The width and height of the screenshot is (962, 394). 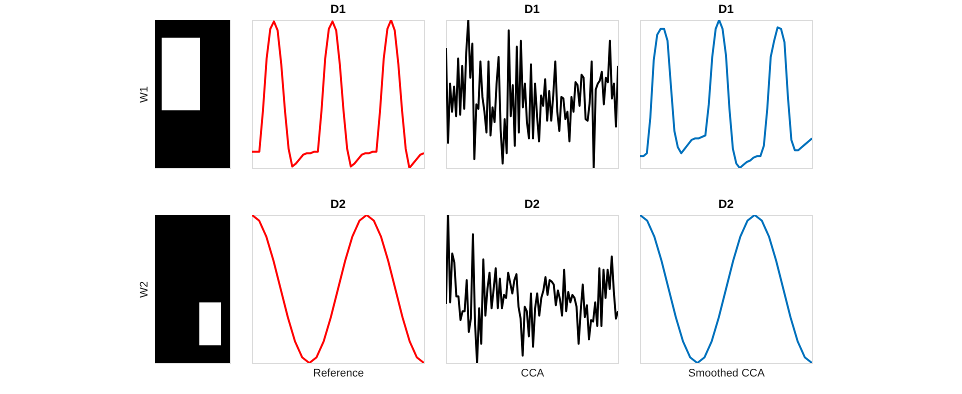 I want to click on x-axis-title: Reference, so click(x=338, y=374).